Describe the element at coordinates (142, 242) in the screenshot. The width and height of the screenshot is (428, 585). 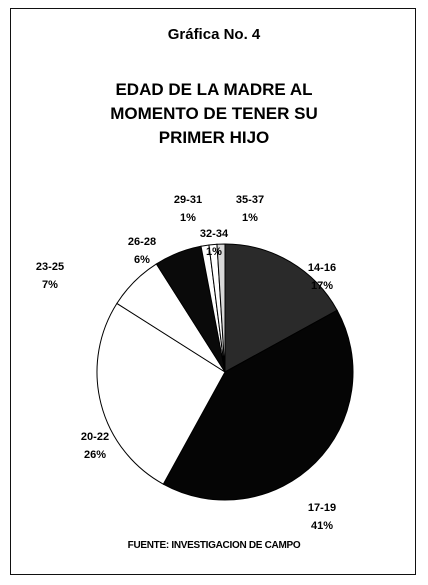
I see `slice-label: 26-28` at that location.